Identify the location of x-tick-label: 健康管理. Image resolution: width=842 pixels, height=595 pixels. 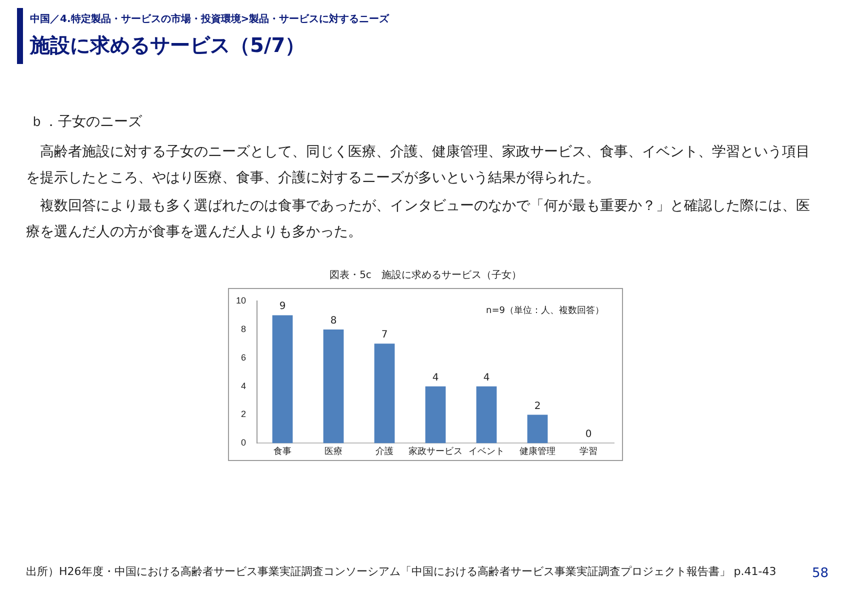
(538, 451).